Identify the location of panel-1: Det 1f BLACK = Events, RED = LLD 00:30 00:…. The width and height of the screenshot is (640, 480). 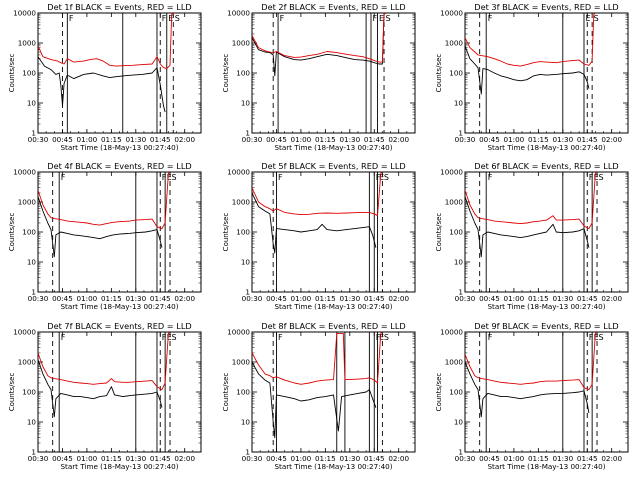
(105, 77).